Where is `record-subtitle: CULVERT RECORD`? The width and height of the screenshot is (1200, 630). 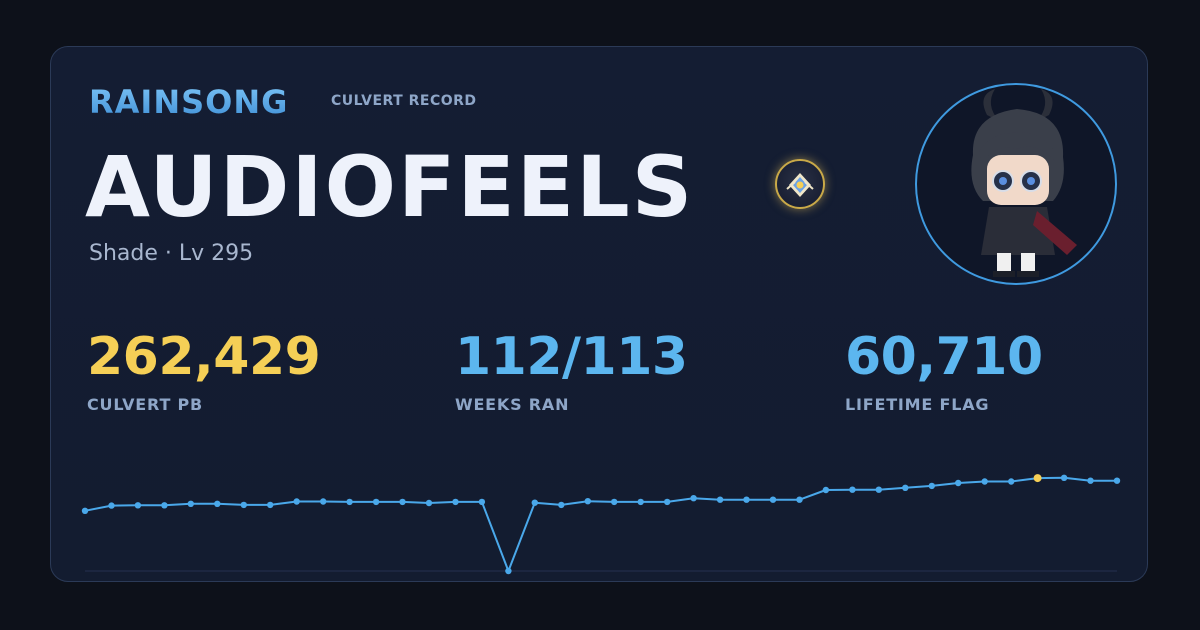
record-subtitle: CULVERT RECORD is located at coordinates (404, 101).